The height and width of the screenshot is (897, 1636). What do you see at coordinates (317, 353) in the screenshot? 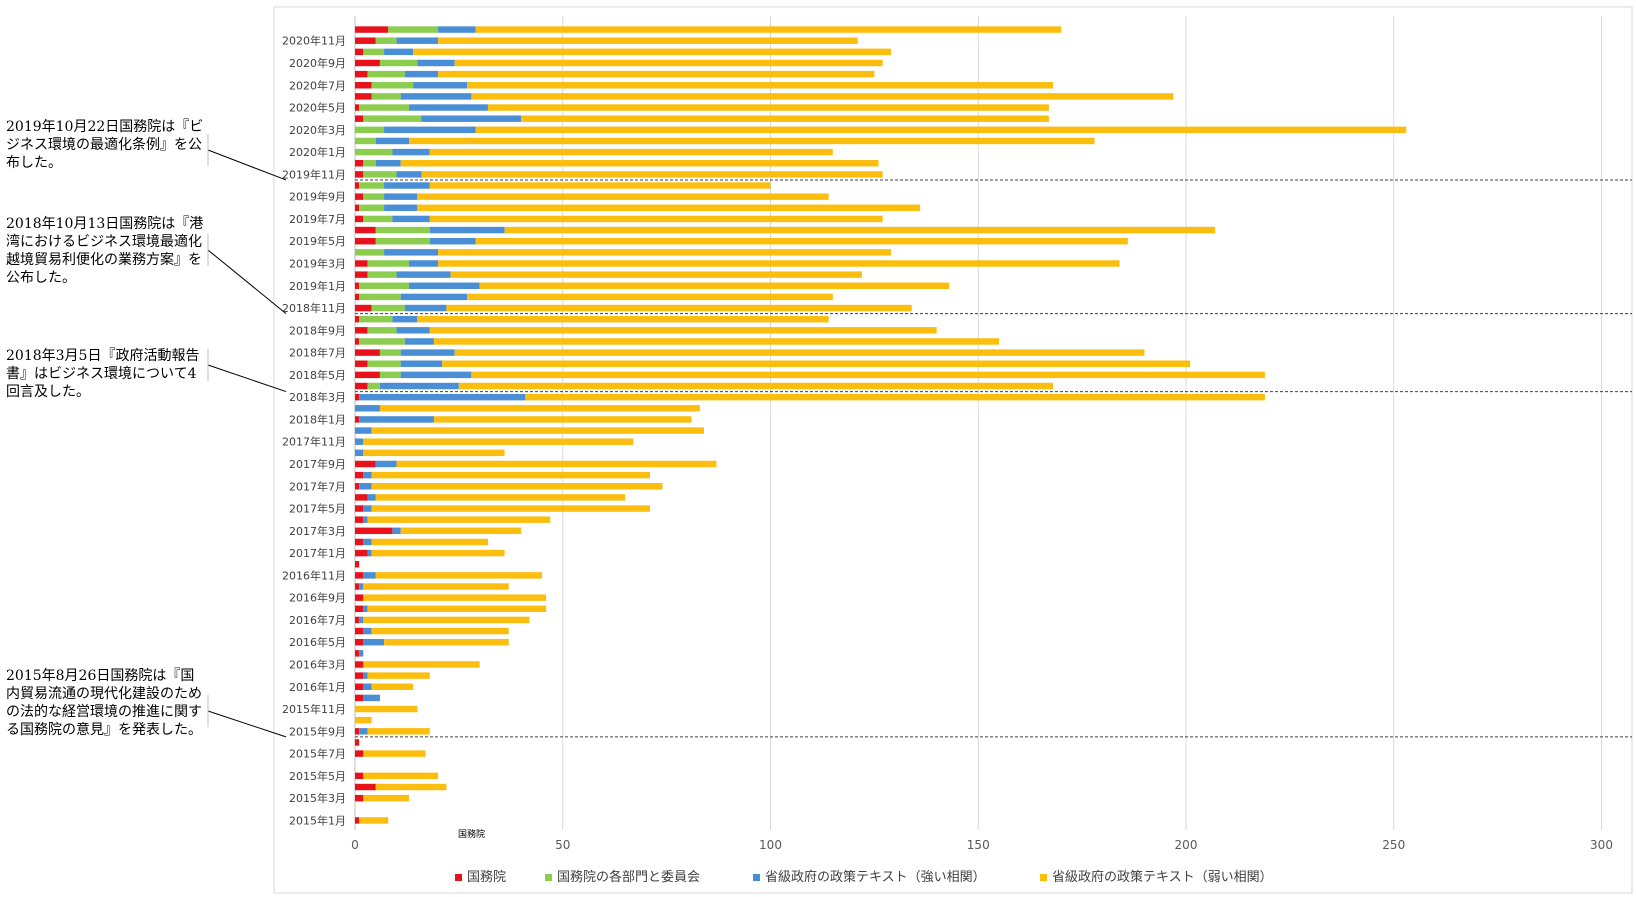
I see `category-label: 2018年7月` at bounding box center [317, 353].